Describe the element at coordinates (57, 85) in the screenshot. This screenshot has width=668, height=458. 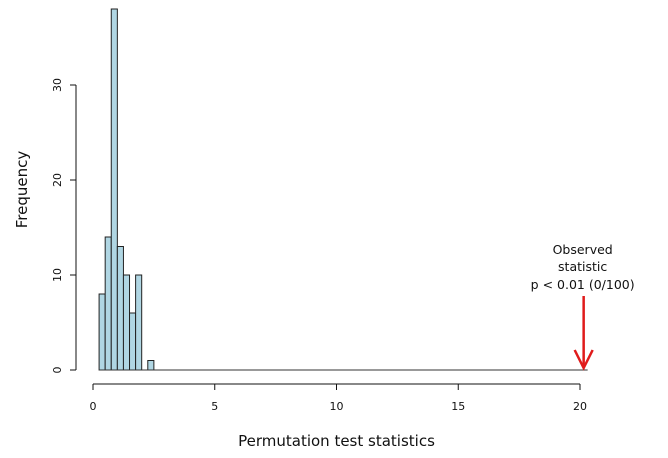
I see `y-tick-label: 30` at that location.